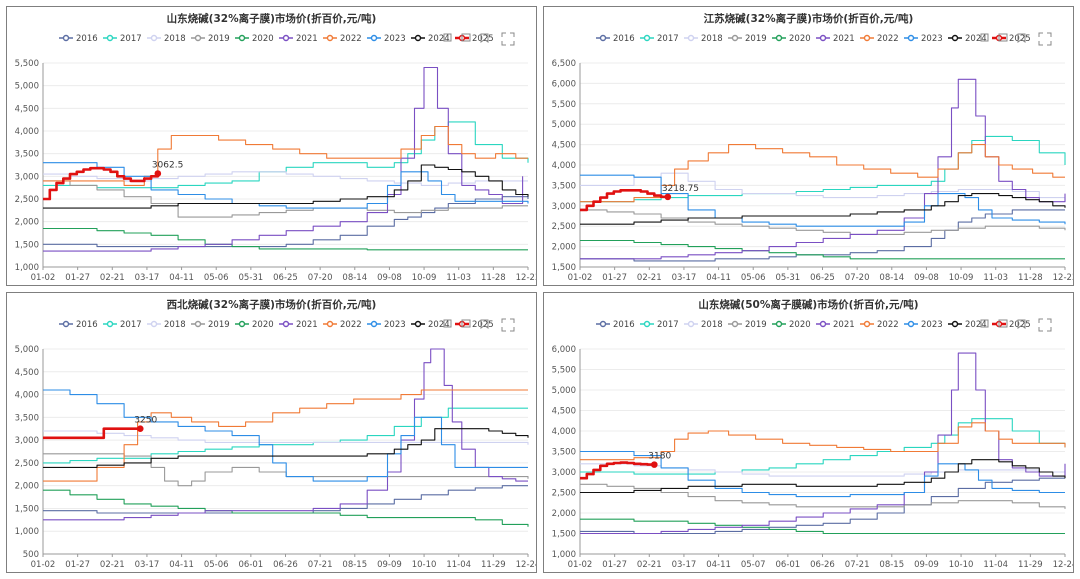 This screenshot has width=1080, height=579. What do you see at coordinates (145, 421) in the screenshot?
I see `highlight-label: 3250` at bounding box center [145, 421].